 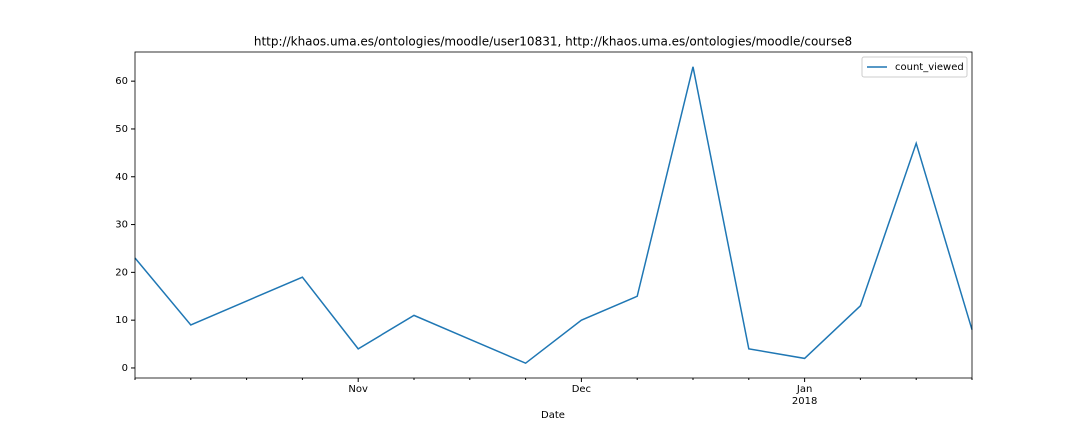 What do you see at coordinates (358, 389) in the screenshot?
I see `x-tick-label: Nov` at bounding box center [358, 389].